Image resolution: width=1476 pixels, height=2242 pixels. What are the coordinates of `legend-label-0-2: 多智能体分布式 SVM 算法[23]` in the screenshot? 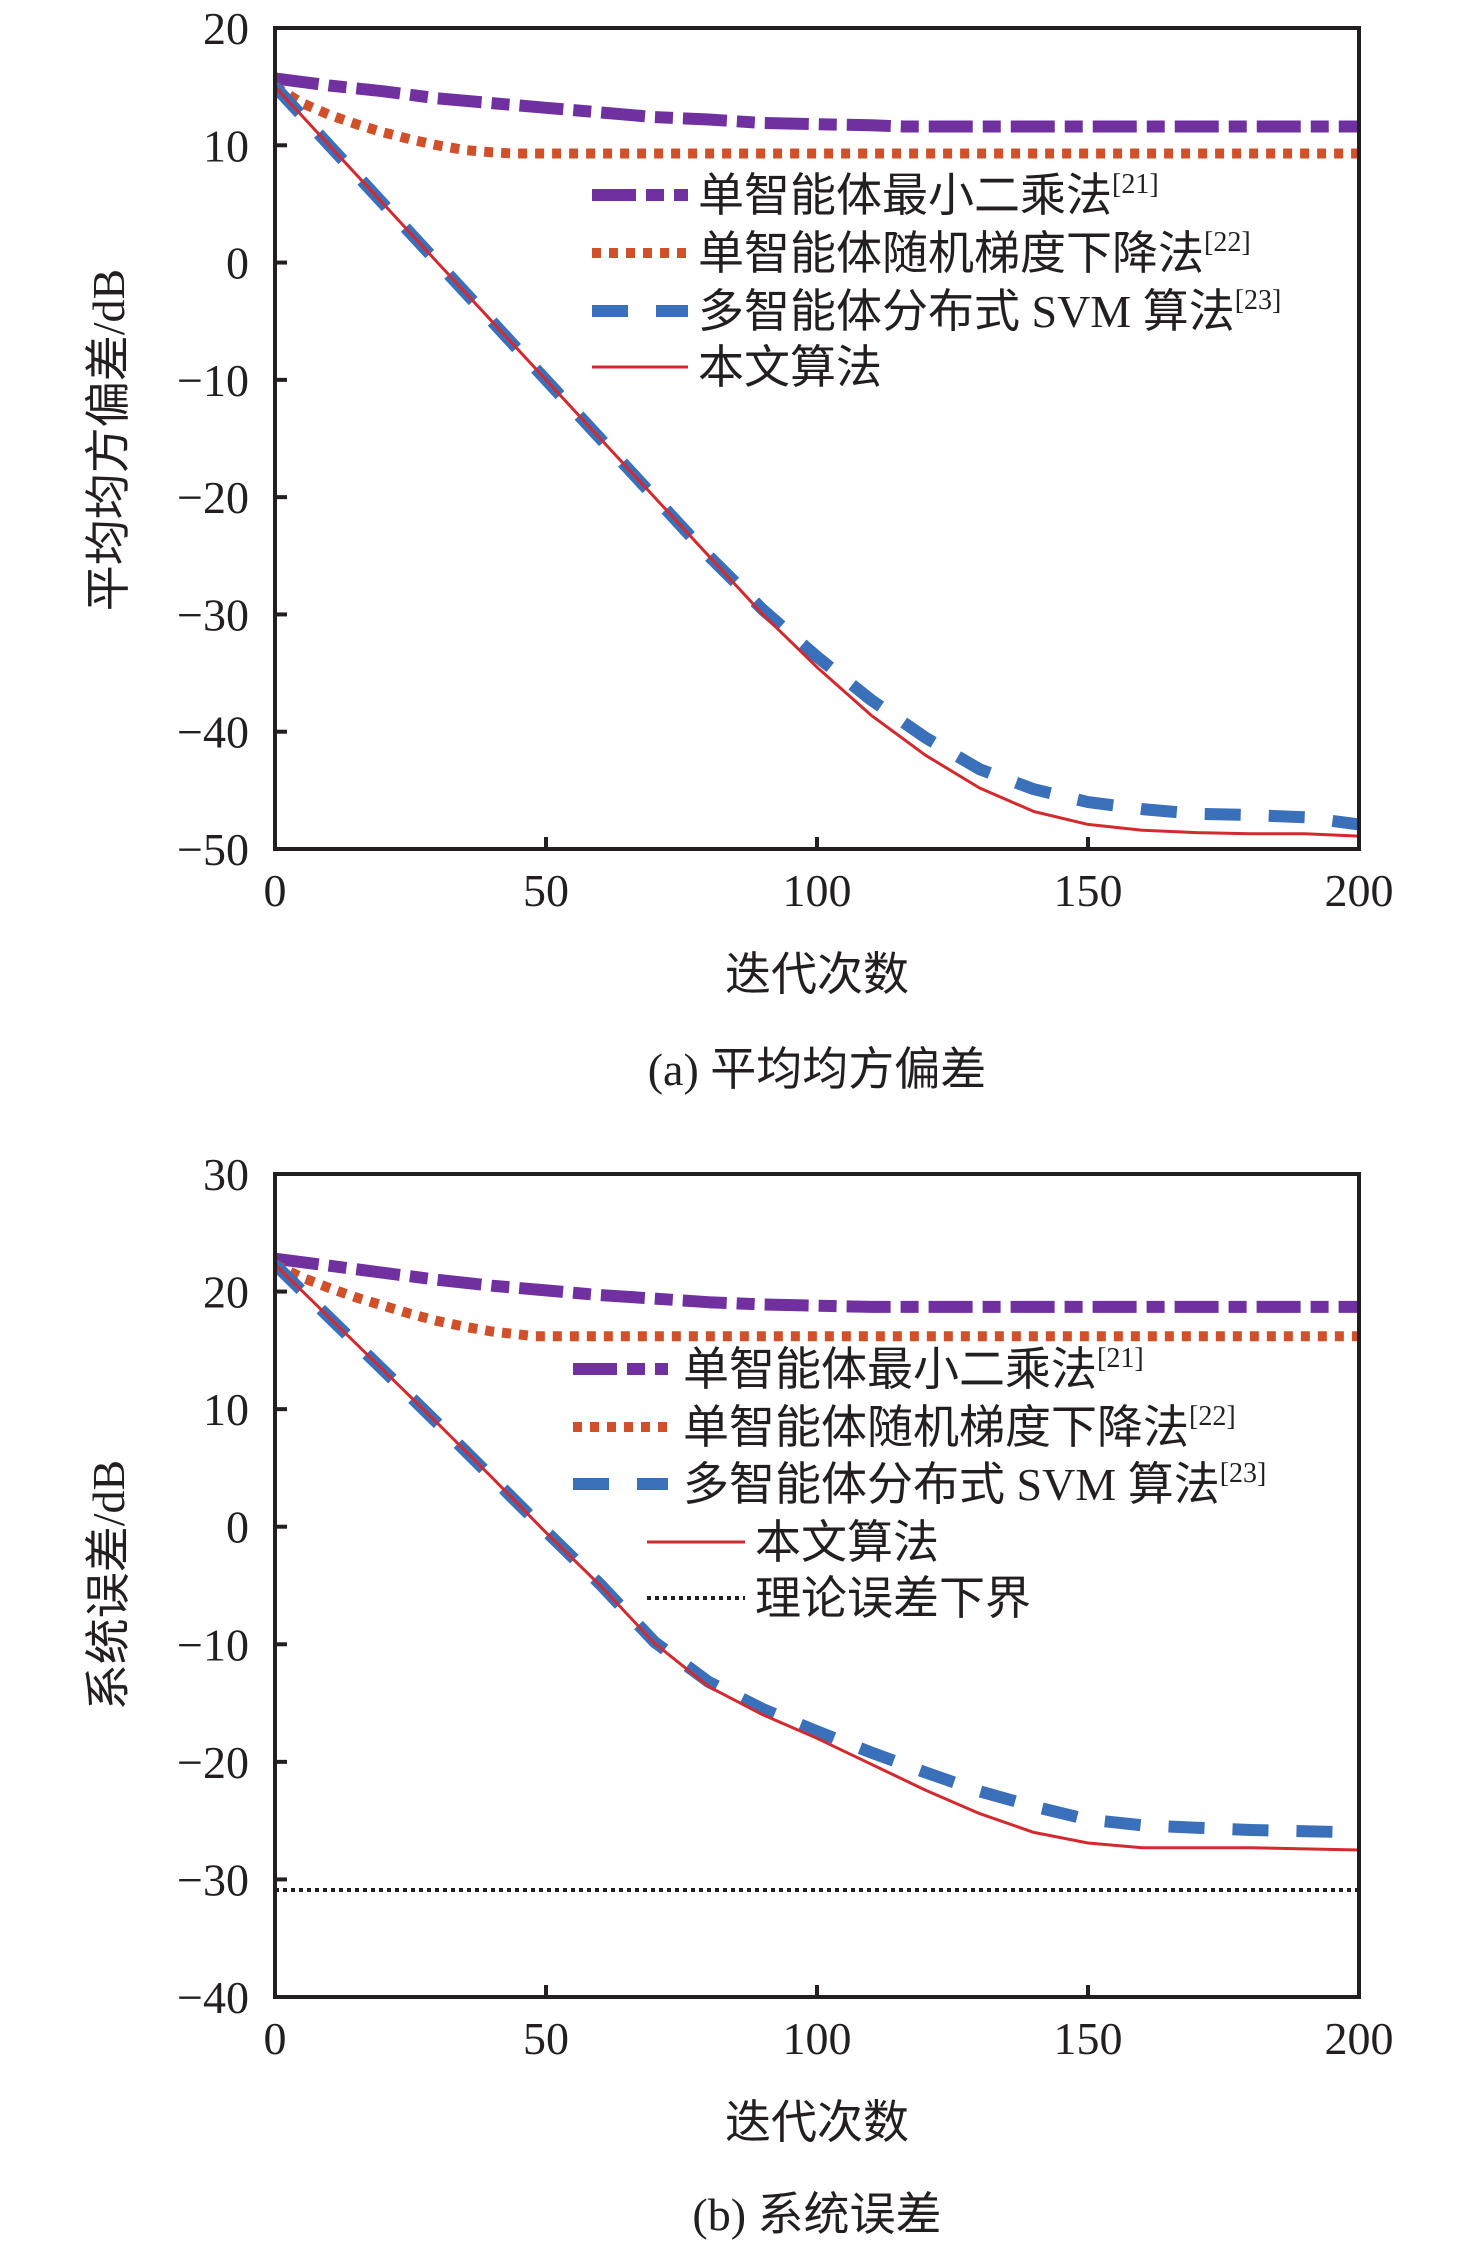 It's located at (989, 311).